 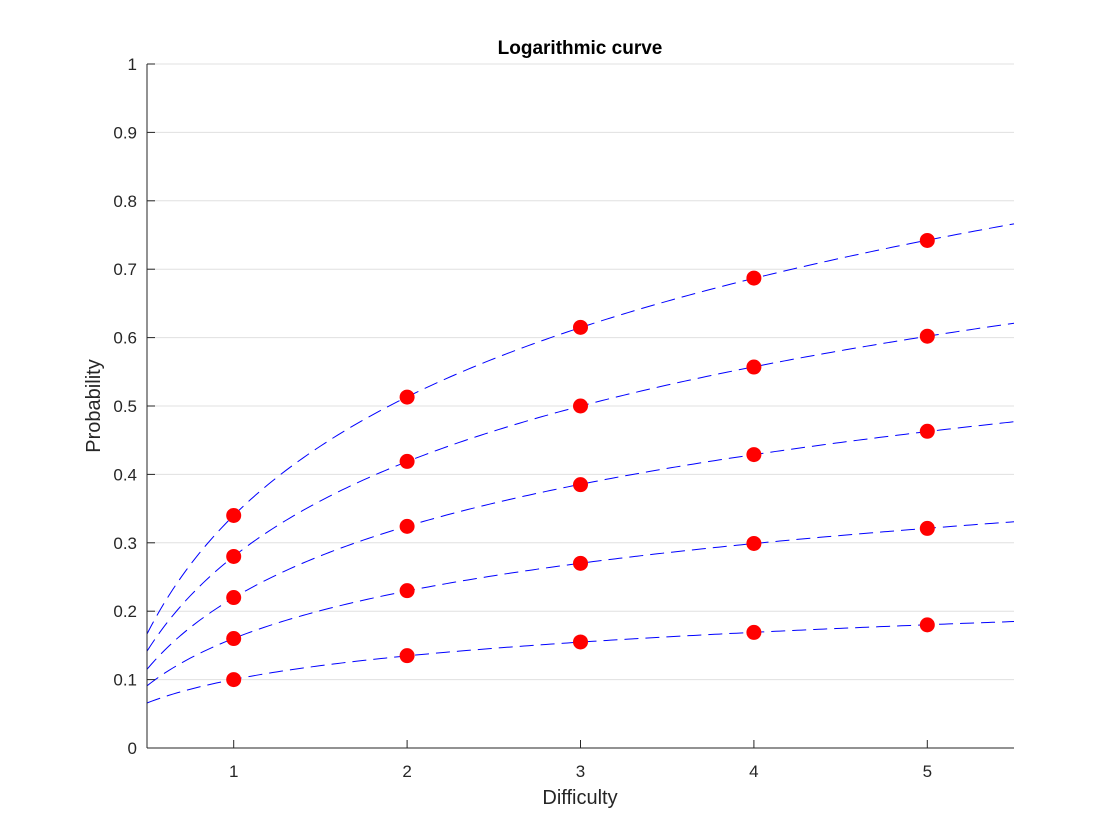 I want to click on x-axis-label: Difficulty, so click(x=579, y=798).